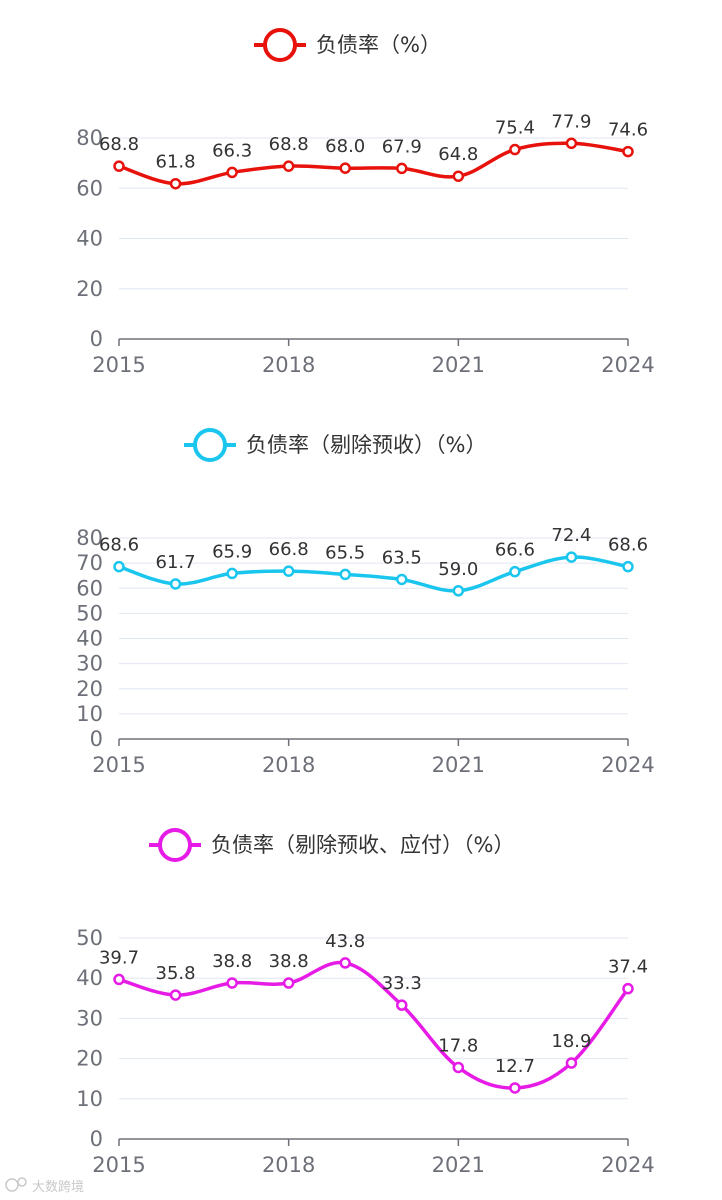 The image size is (722, 1200). Describe the element at coordinates (176, 973) in the screenshot. I see `chart3-data-label: 35.8` at that location.